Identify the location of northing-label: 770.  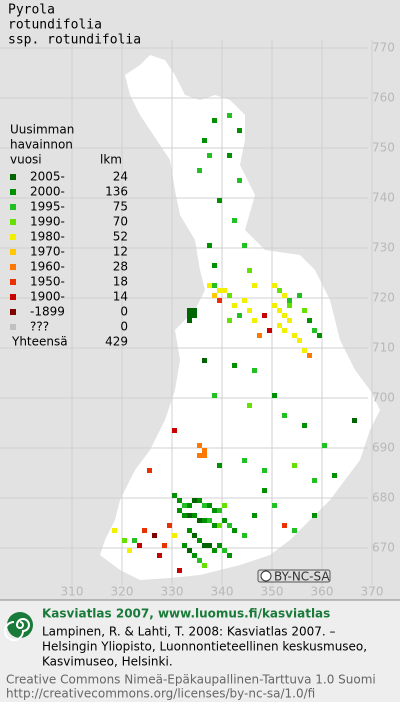
(383, 48).